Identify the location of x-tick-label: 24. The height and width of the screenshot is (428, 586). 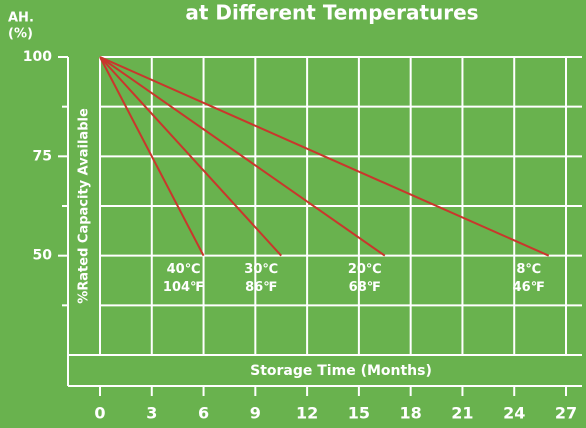
(514, 413).